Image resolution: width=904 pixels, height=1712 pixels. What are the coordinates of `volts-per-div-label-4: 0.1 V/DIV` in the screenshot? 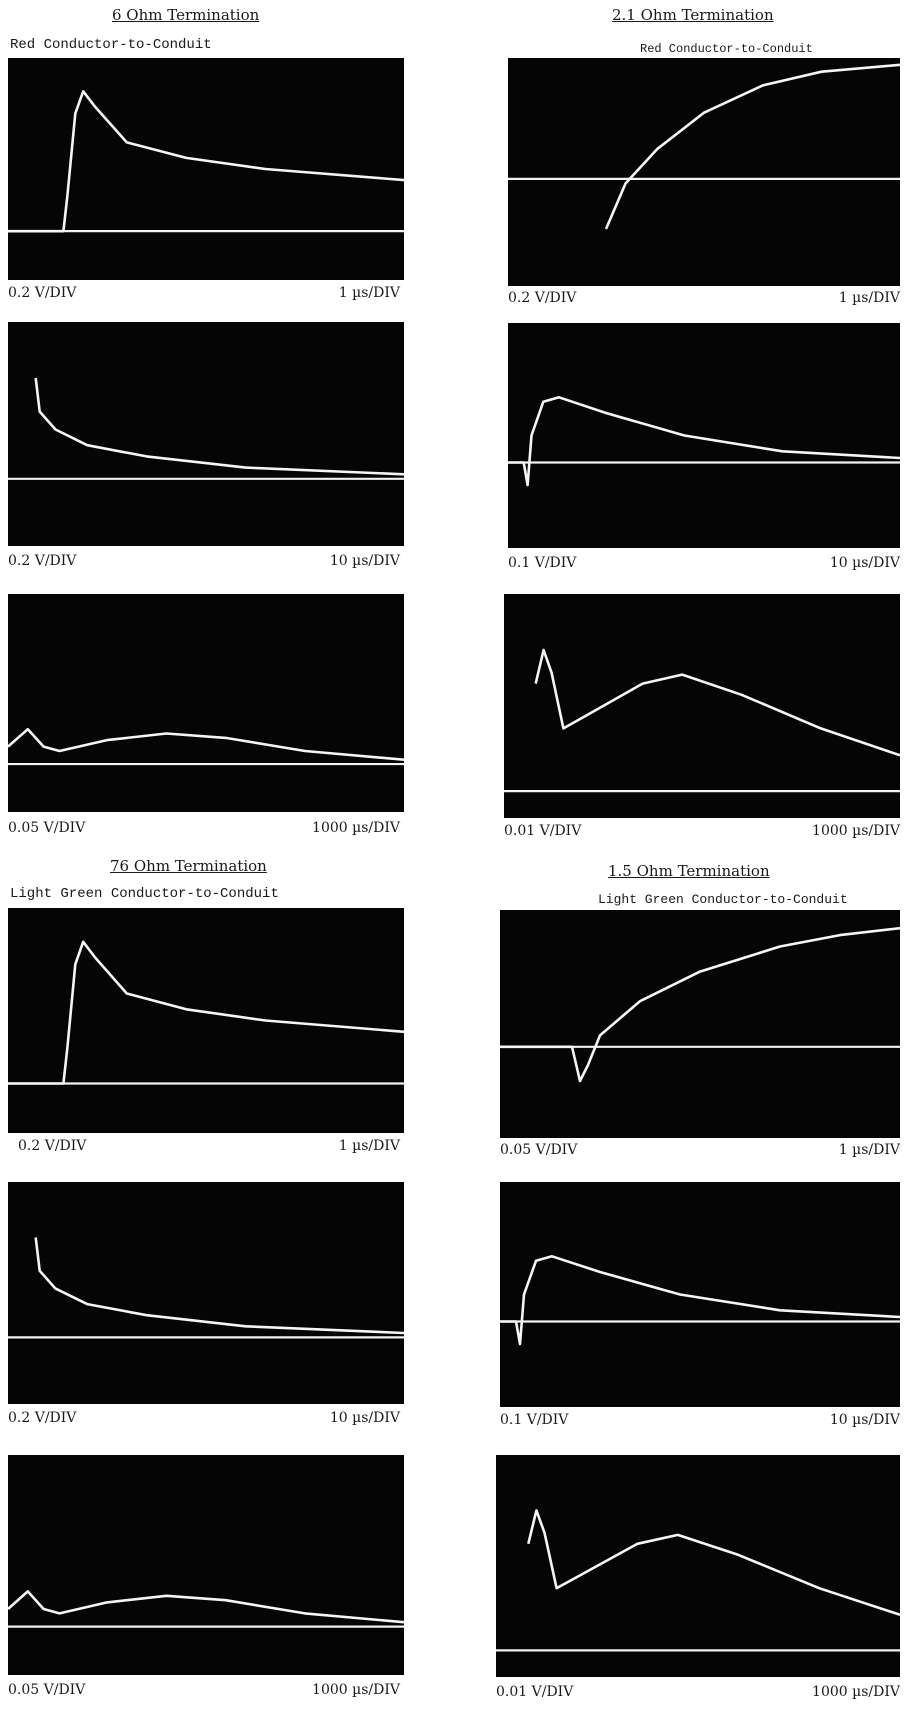 It's located at (542, 563).